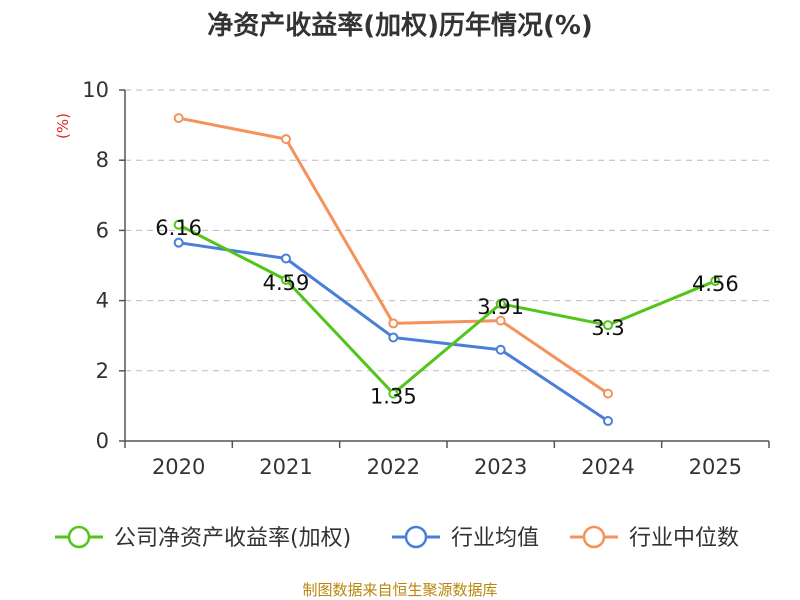  What do you see at coordinates (102, 441) in the screenshot?
I see `y-tick-label: 0` at bounding box center [102, 441].